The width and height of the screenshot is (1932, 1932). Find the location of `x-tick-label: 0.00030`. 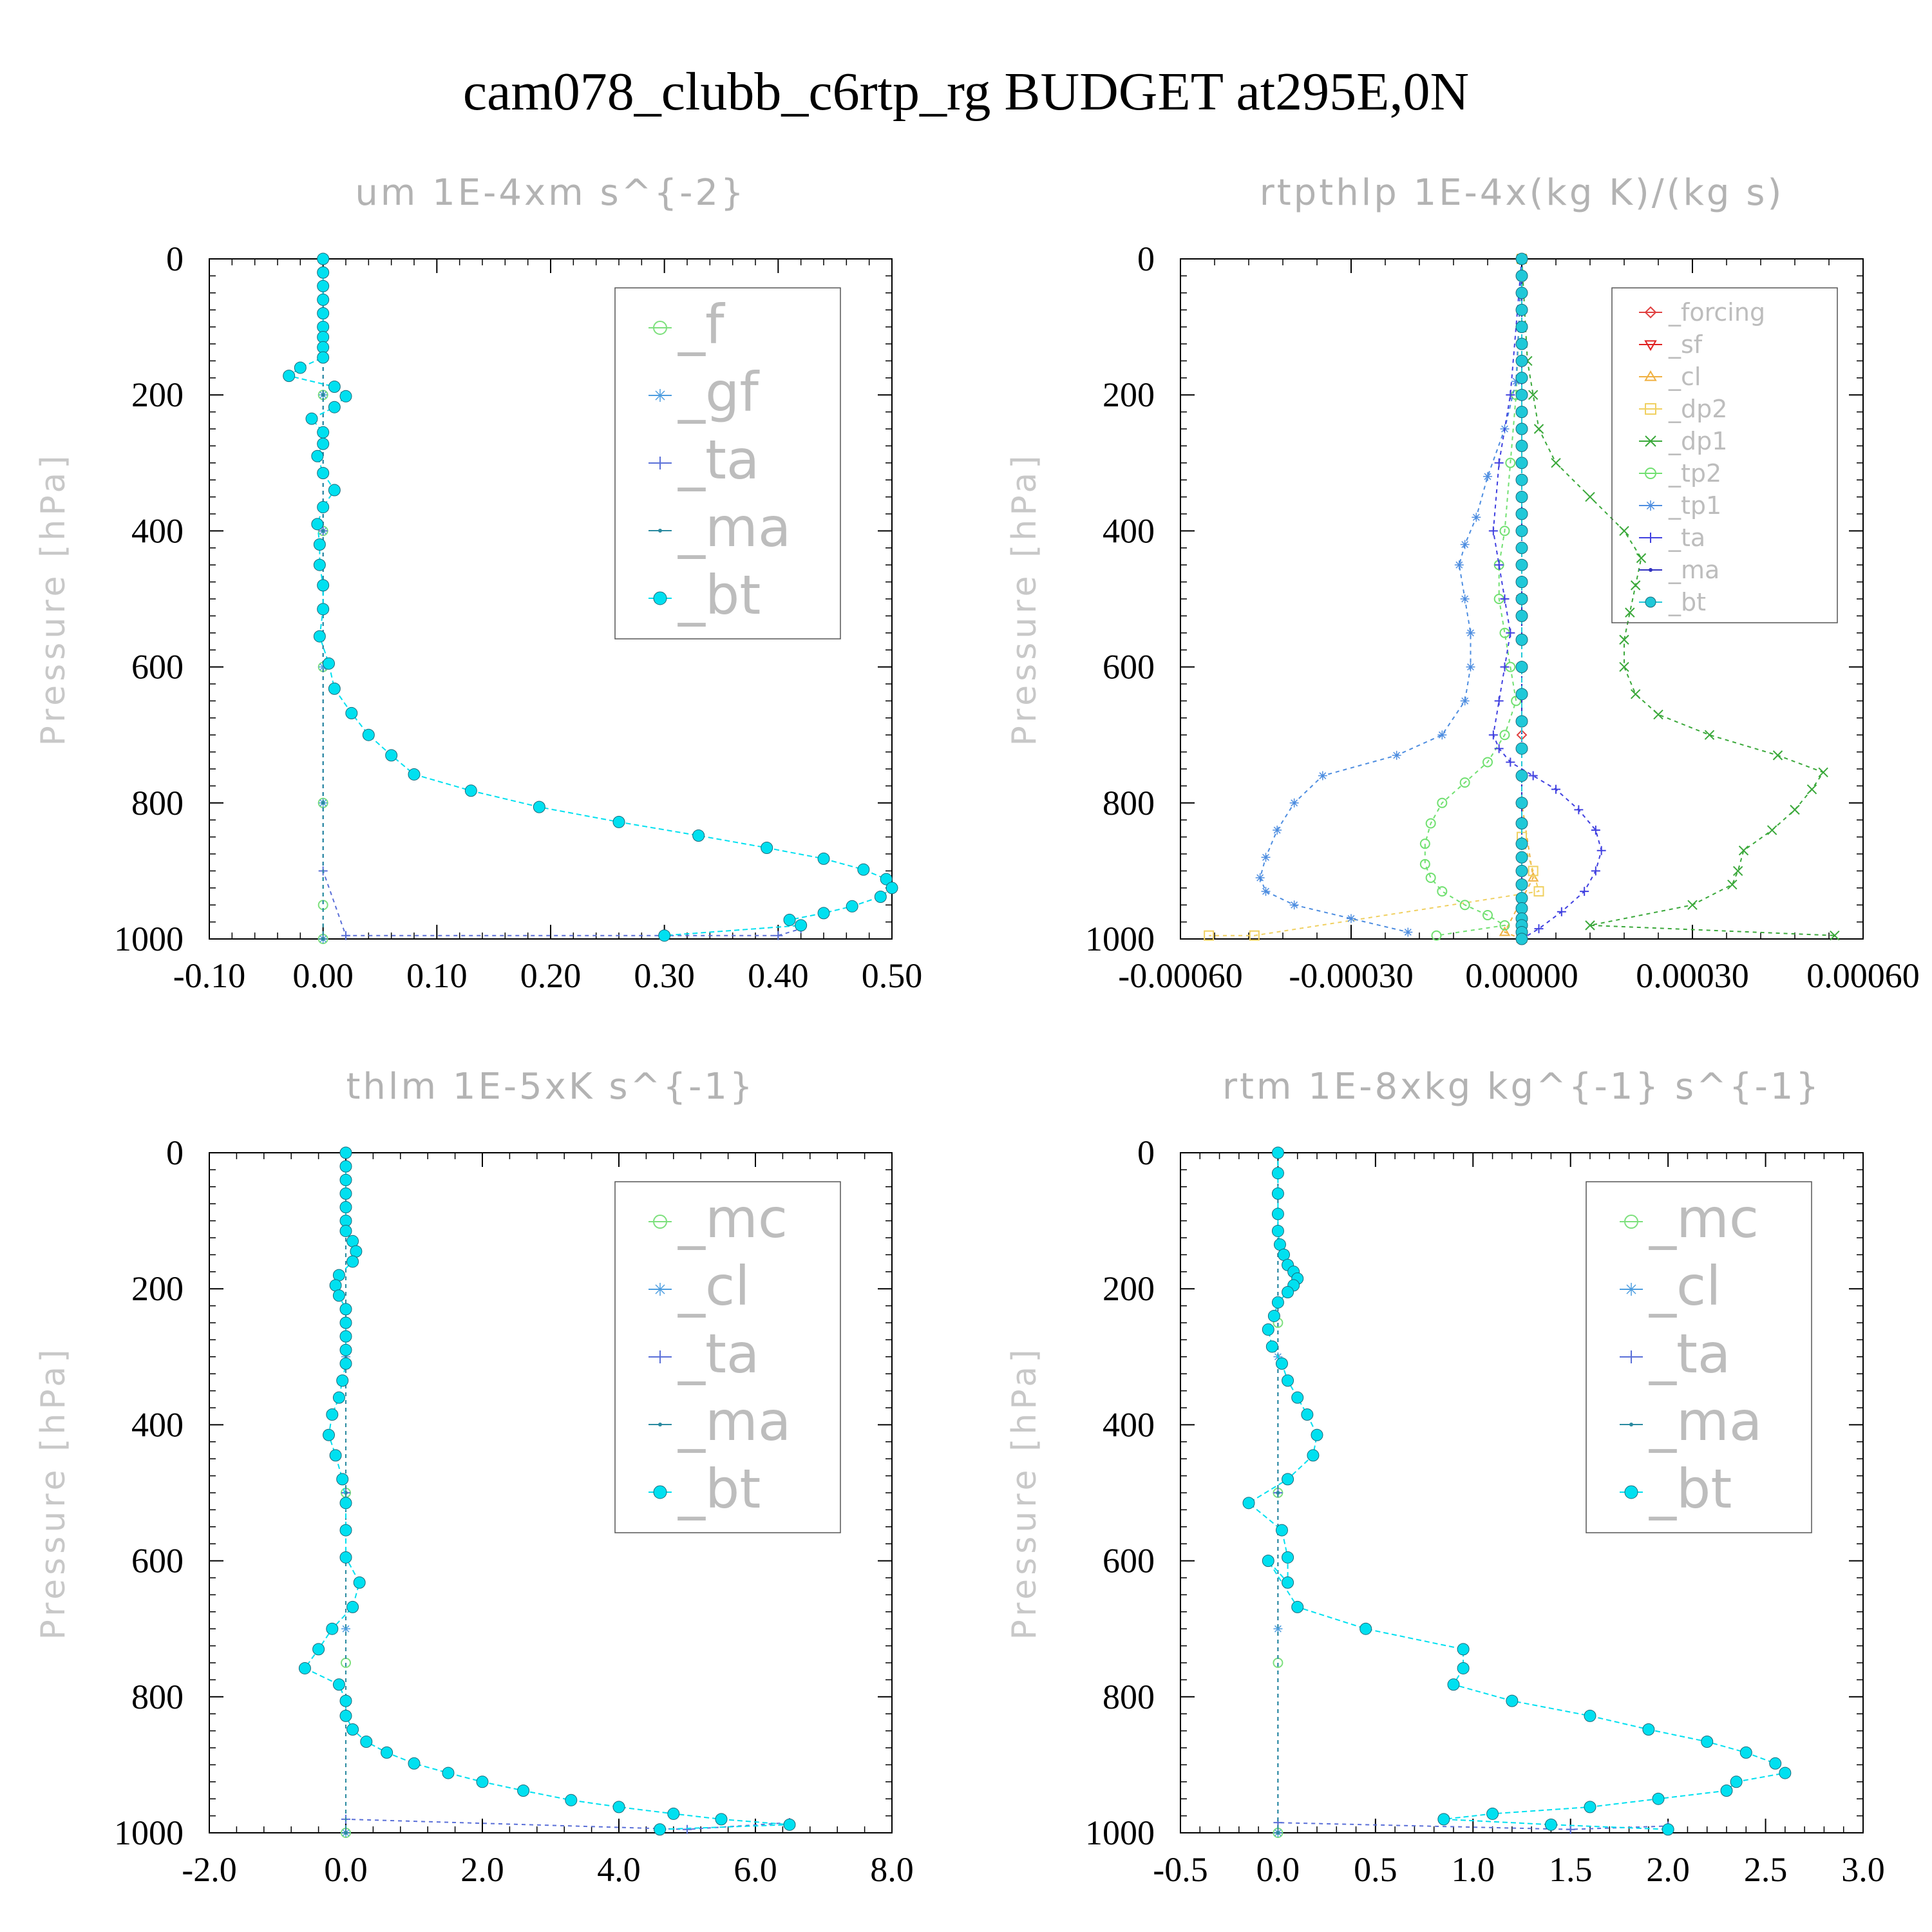

x-tick-label: 0.00030 is located at coordinates (1692, 975).